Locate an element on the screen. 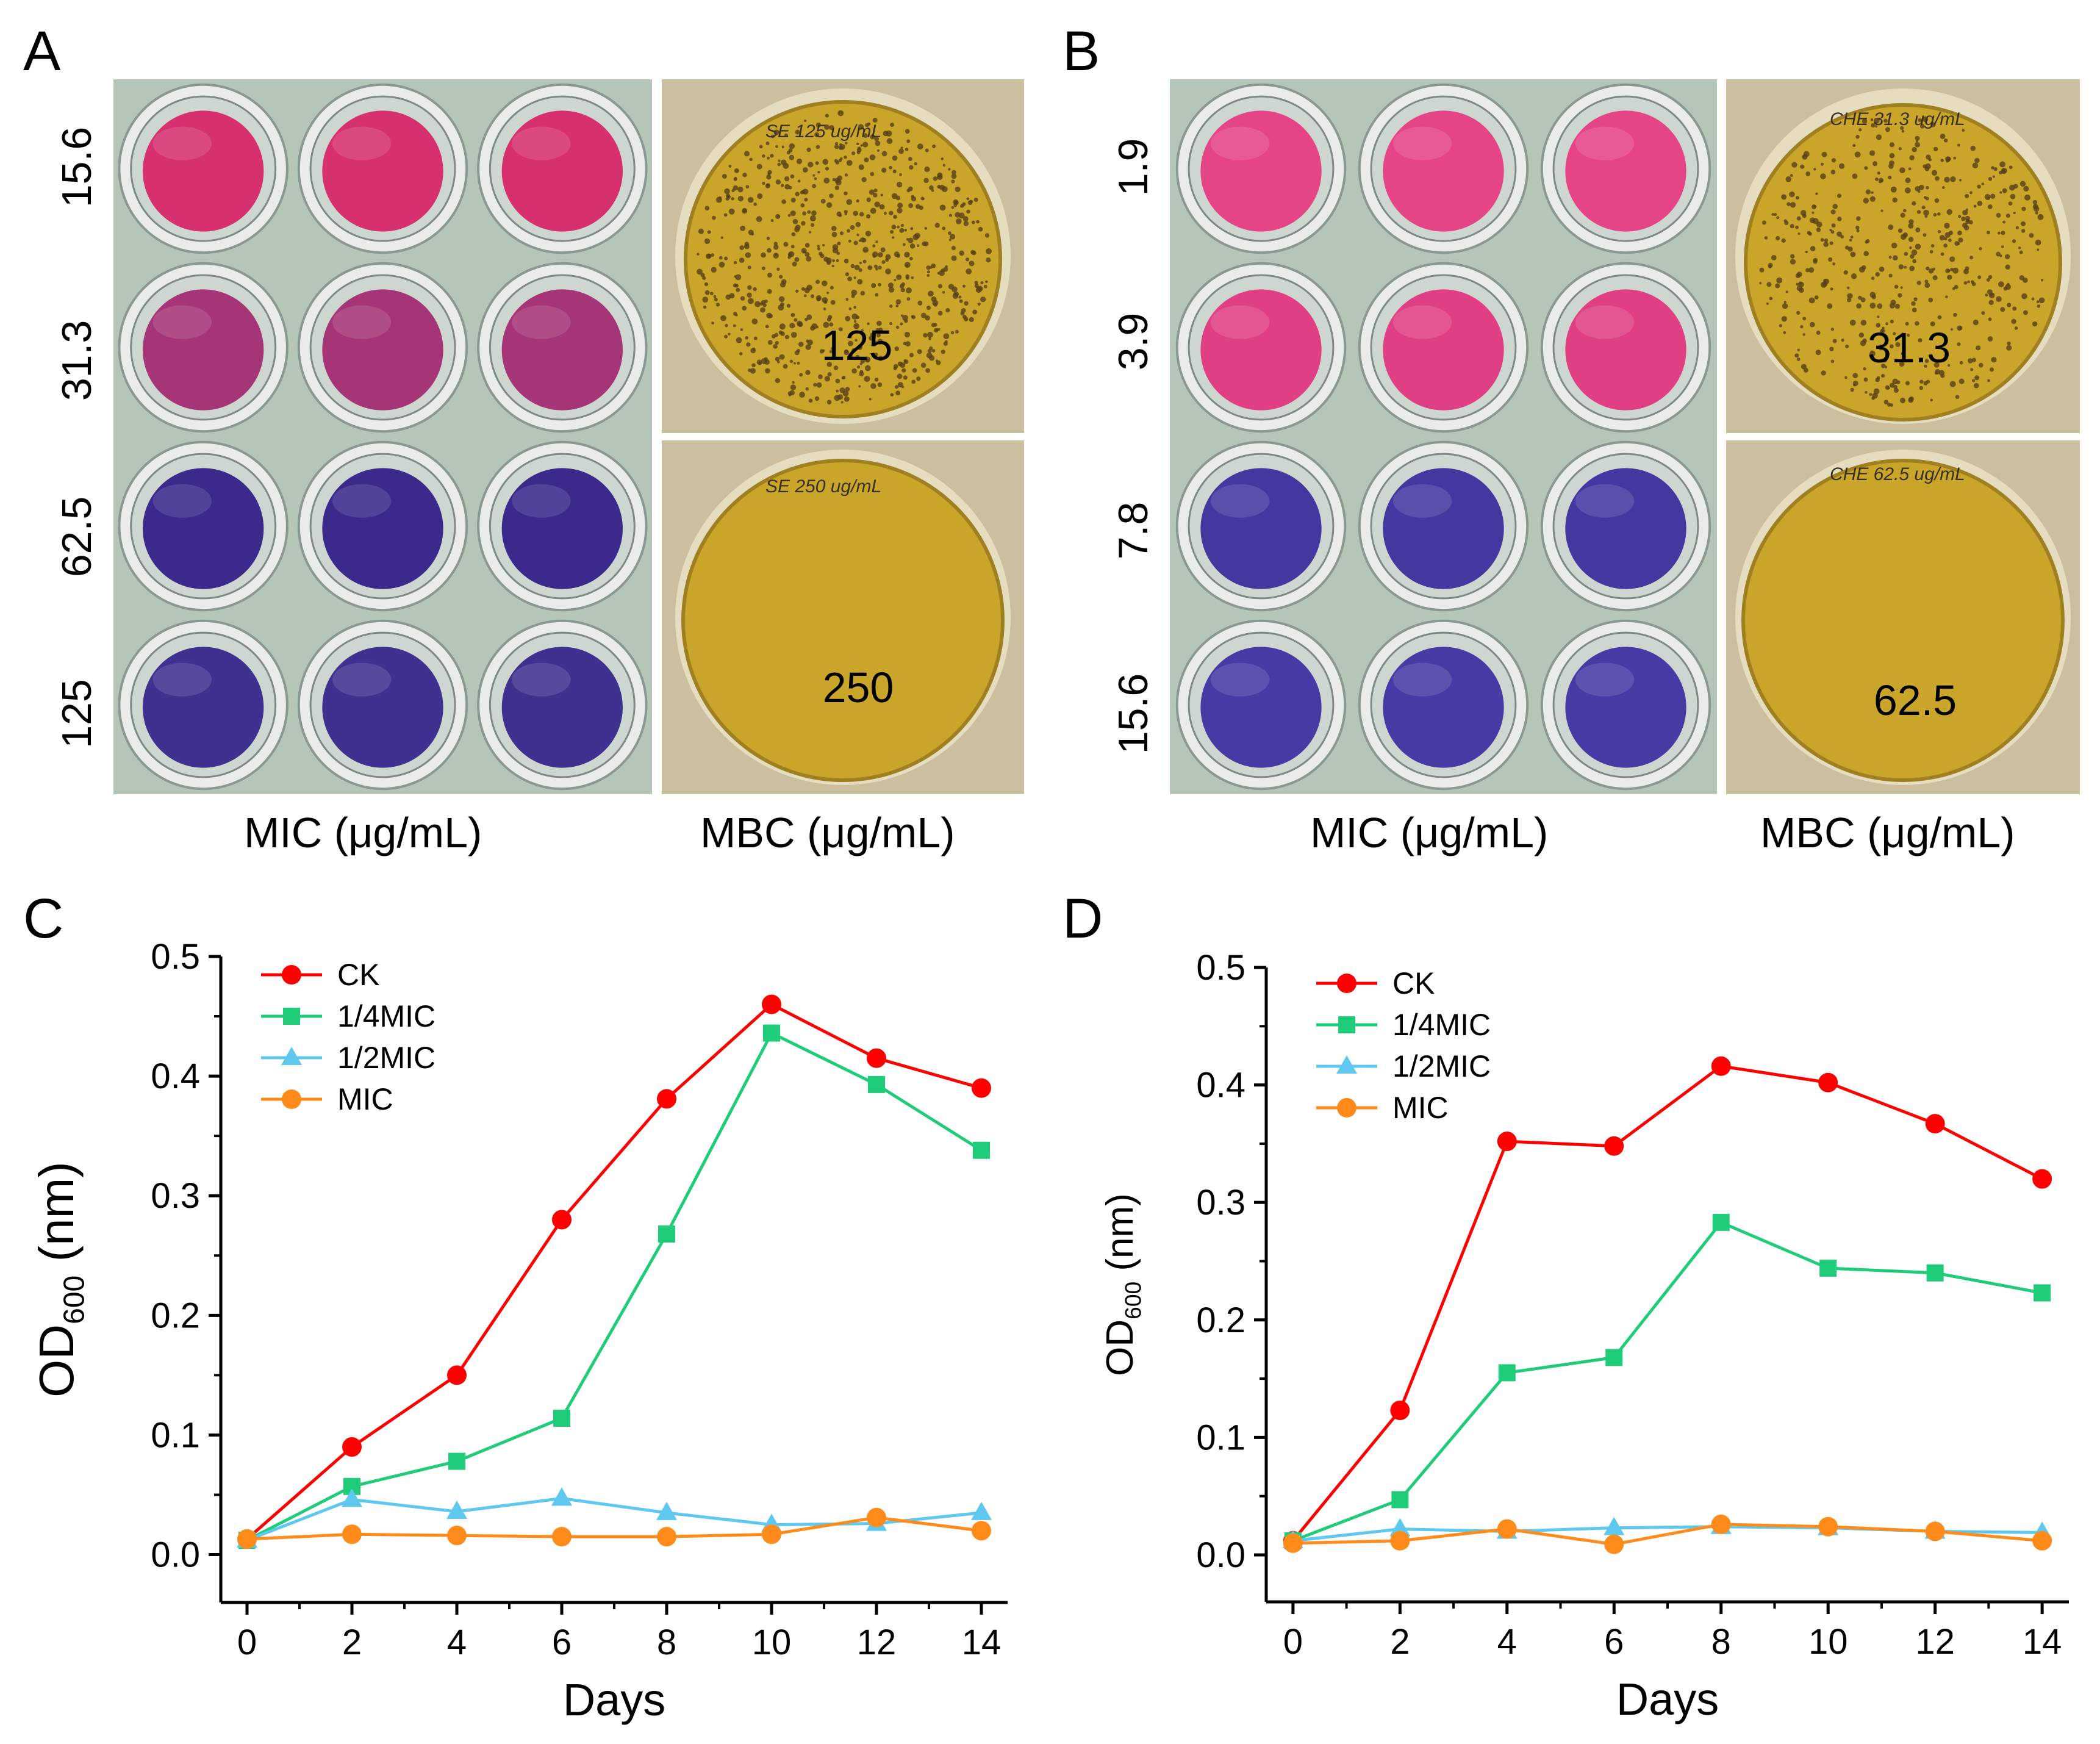 This screenshot has width=2100, height=1744. x-tick-label: 10 is located at coordinates (1828, 1642).